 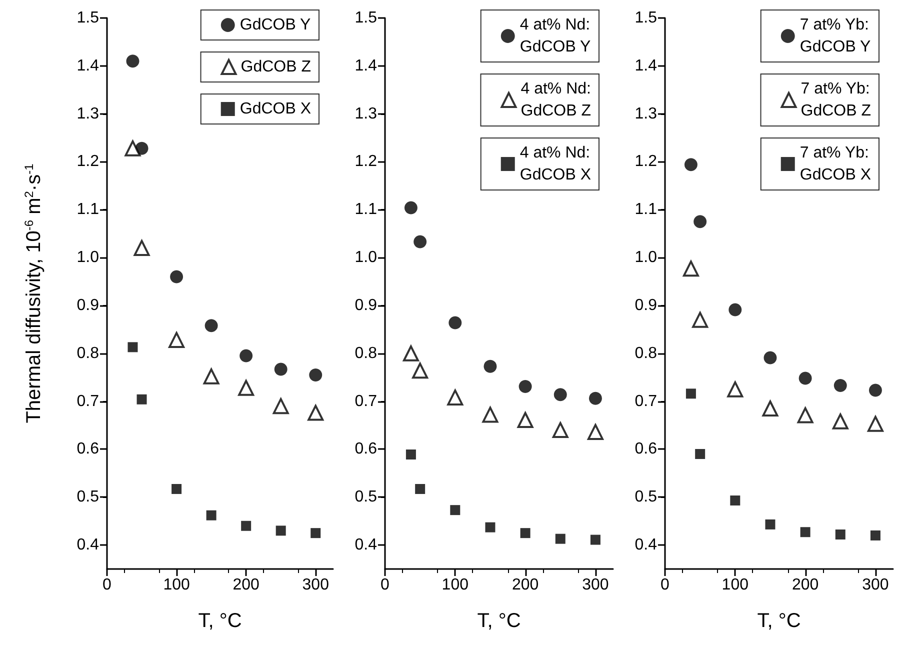 I want to click on legend-label: 7 at% Yb: GdCOB Y, so click(x=836, y=36).